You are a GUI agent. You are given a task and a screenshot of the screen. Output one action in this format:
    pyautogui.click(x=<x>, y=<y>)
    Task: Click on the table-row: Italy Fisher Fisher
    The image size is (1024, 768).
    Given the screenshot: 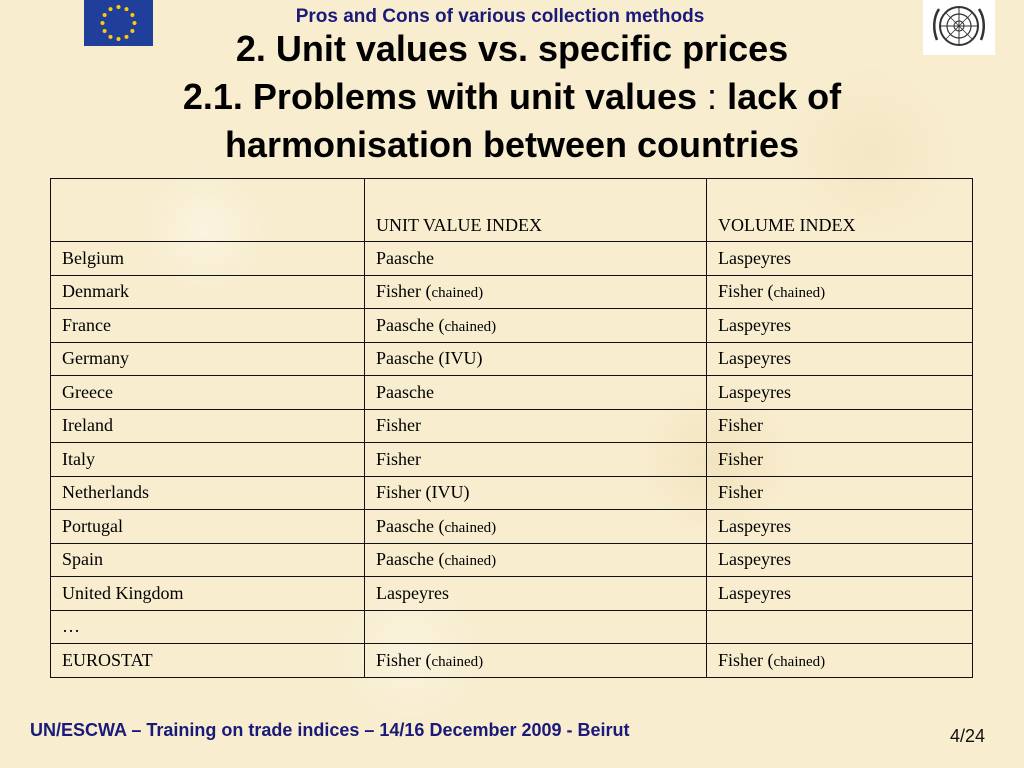 What is the action you would take?
    pyautogui.click(x=511, y=459)
    